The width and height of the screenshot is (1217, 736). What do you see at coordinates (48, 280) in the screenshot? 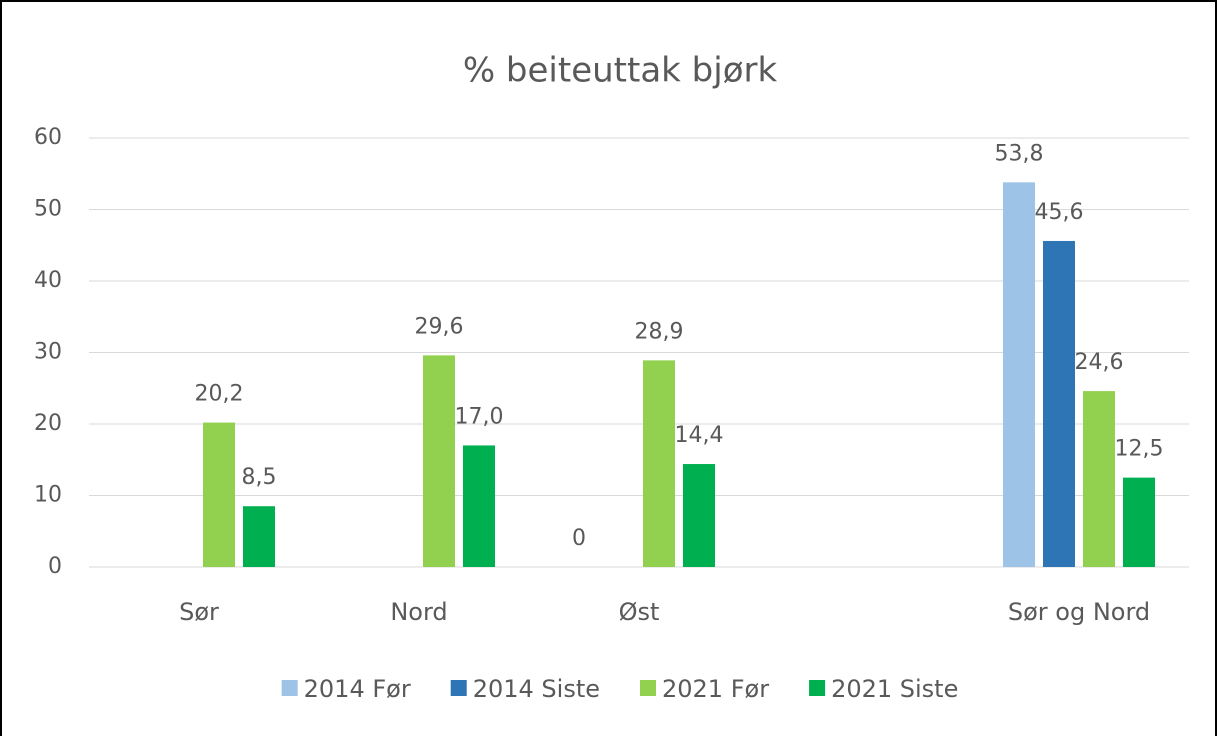
I see `y-tick-label: 40` at bounding box center [48, 280].